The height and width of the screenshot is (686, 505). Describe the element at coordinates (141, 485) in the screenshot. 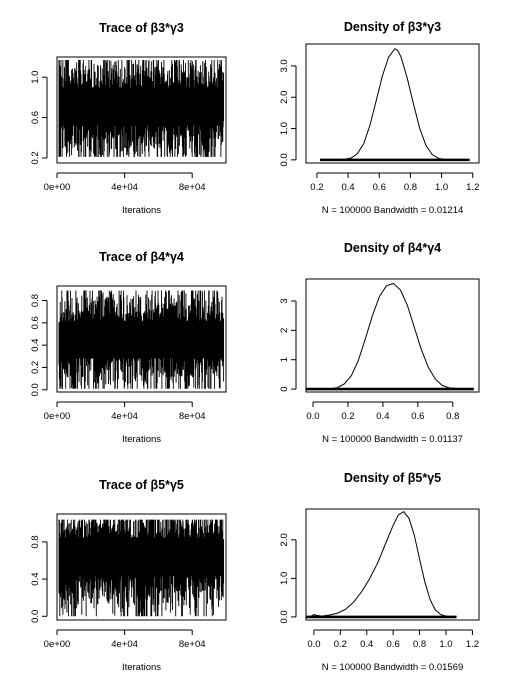

I see `chart-title: Trace of β5*γ5` at that location.